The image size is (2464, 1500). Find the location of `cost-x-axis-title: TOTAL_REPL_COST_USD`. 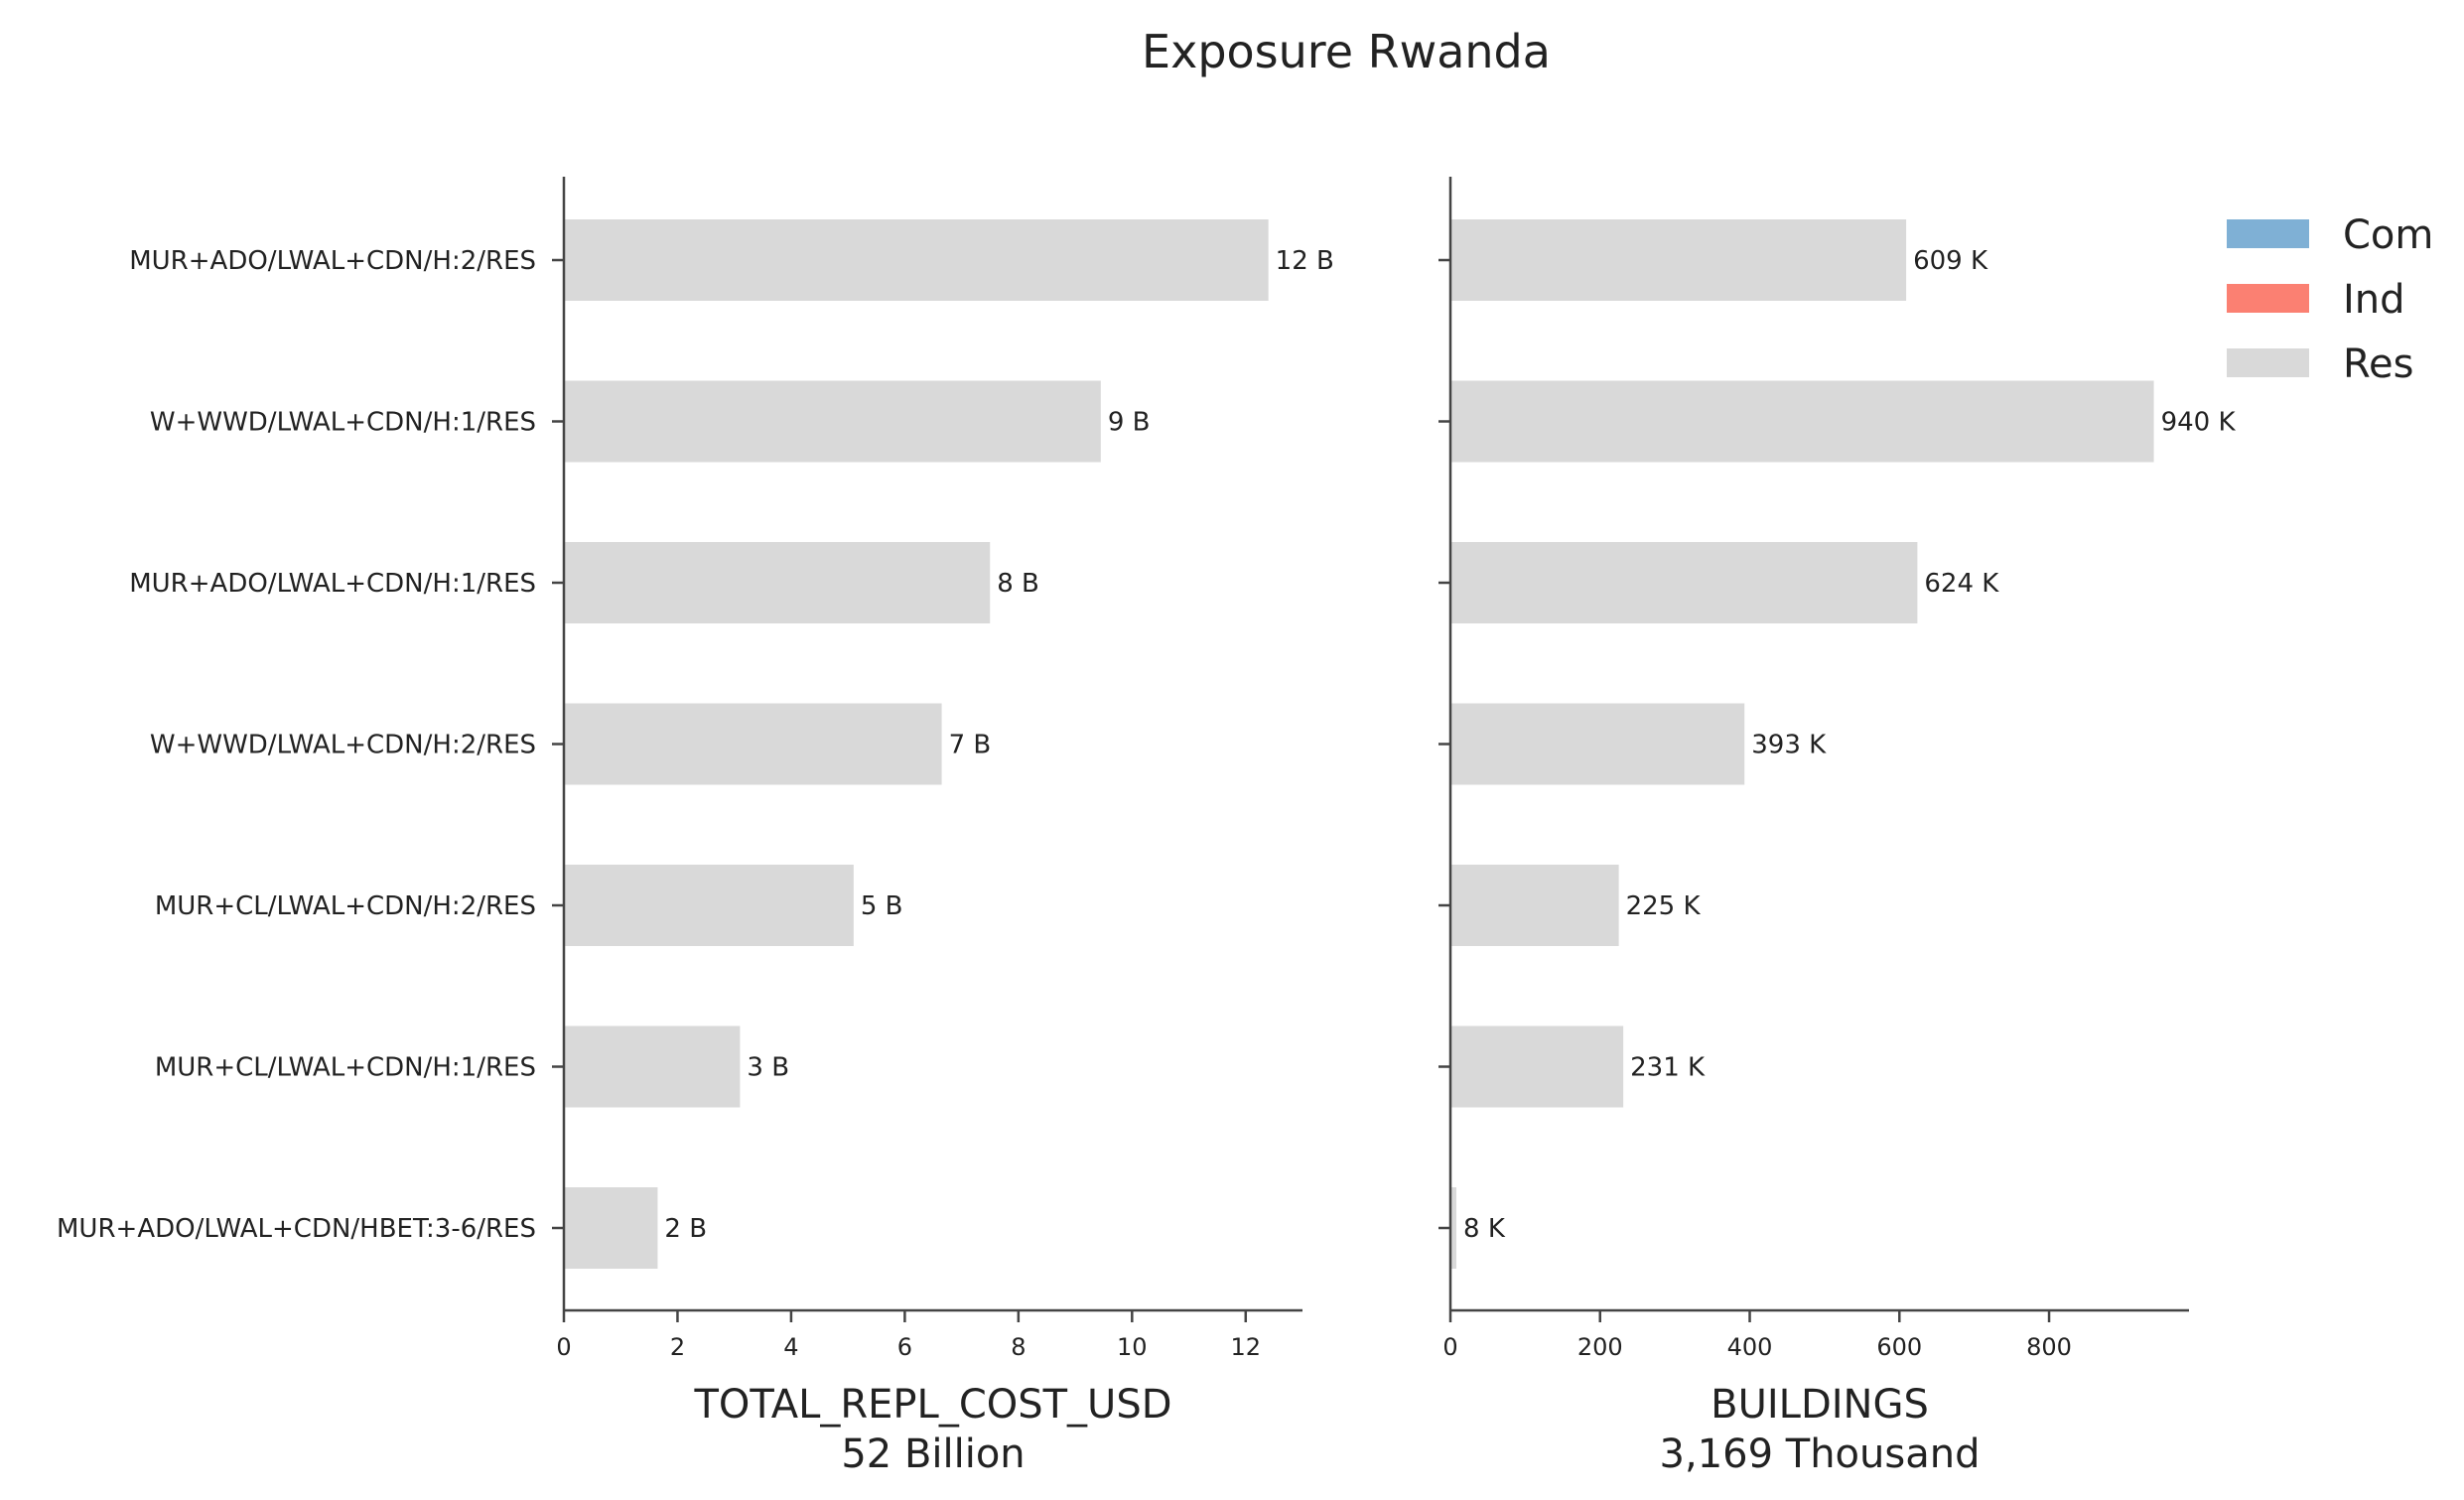

cost-x-axis-title: TOTAL_REPL_COST_USD is located at coordinates (932, 1405).